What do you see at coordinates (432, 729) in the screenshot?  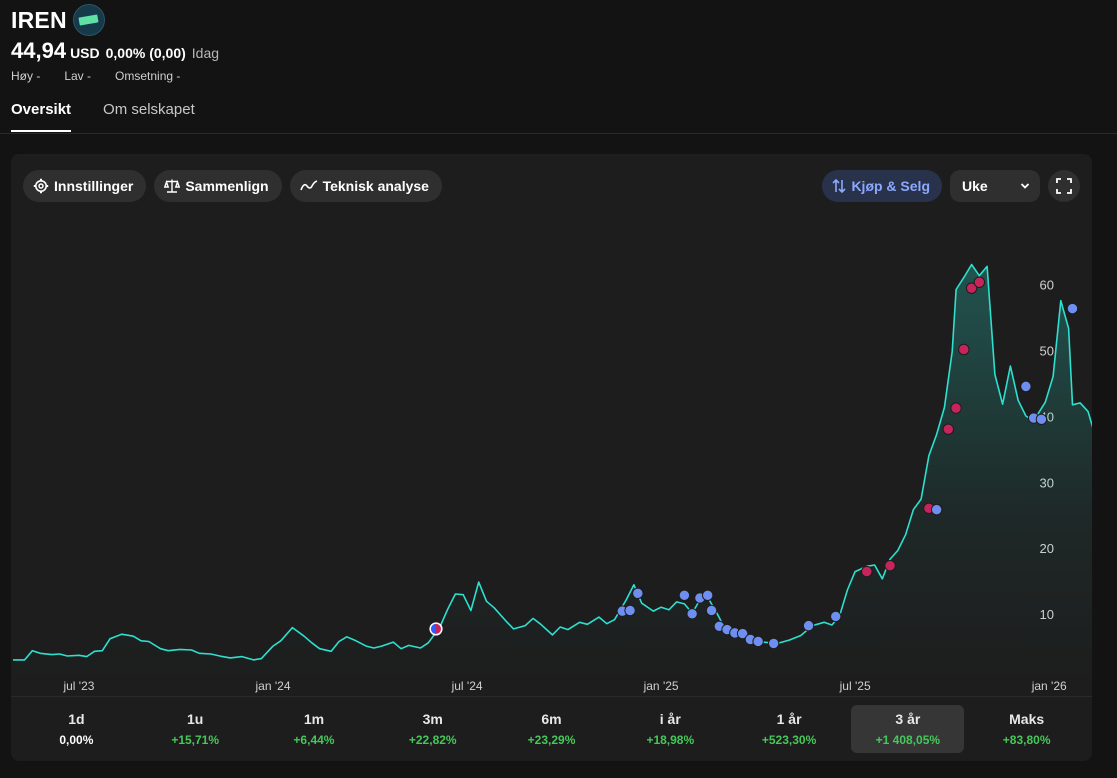 I see `period-3m: 3m +22,82%` at bounding box center [432, 729].